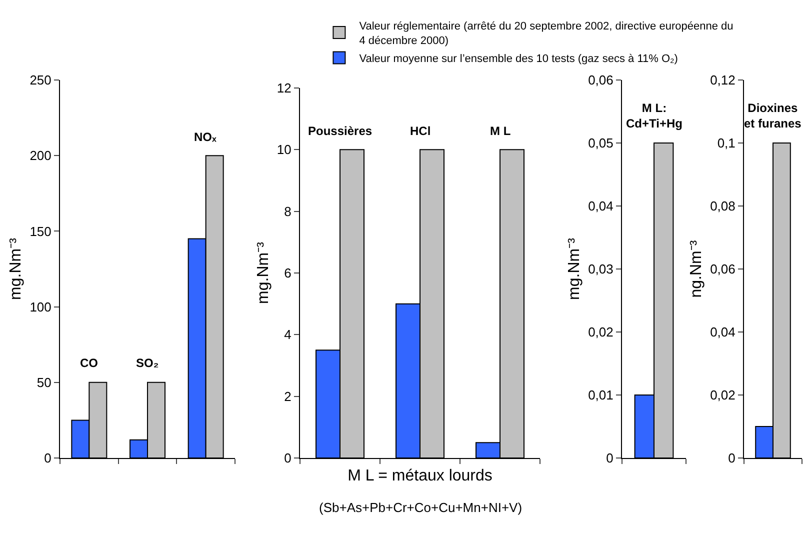 The height and width of the screenshot is (539, 804). I want to click on y-tick-label: 50, so click(44, 382).